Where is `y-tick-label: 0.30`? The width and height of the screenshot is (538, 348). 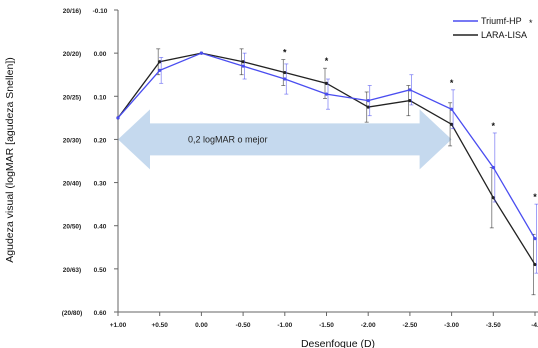
y-tick-label: 0.30 is located at coordinates (100, 184).